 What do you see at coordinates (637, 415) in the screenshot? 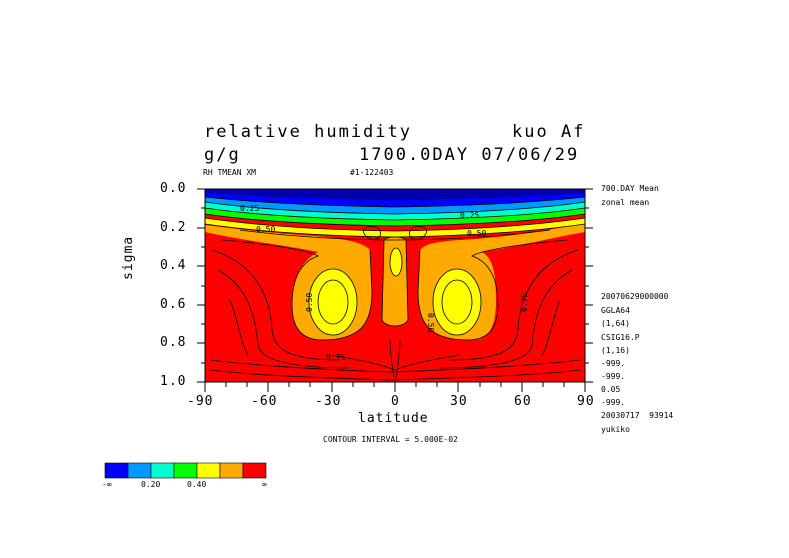
I see `side-meta: 20030717 93914` at bounding box center [637, 415].